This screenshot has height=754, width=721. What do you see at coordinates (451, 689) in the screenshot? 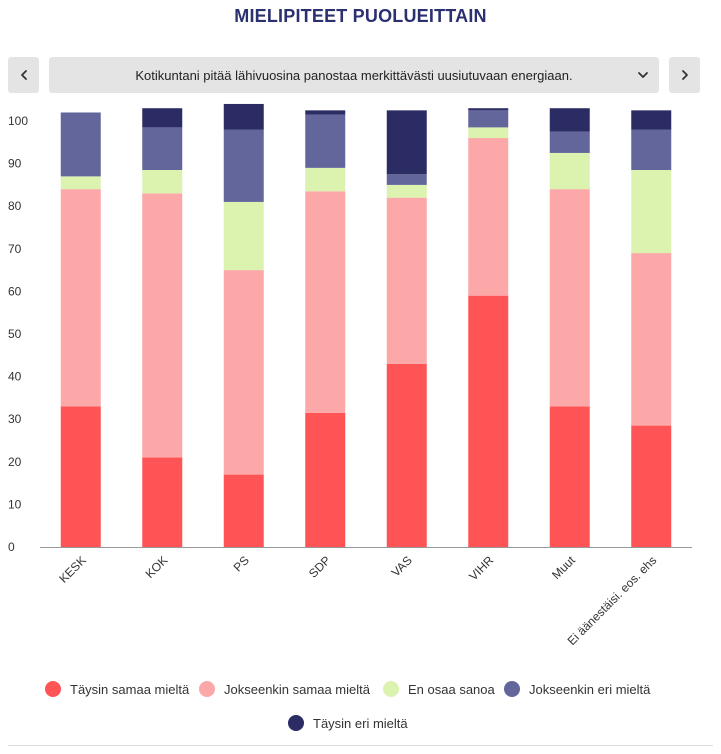
I see `legend-label: En osaa sanoa` at bounding box center [451, 689].